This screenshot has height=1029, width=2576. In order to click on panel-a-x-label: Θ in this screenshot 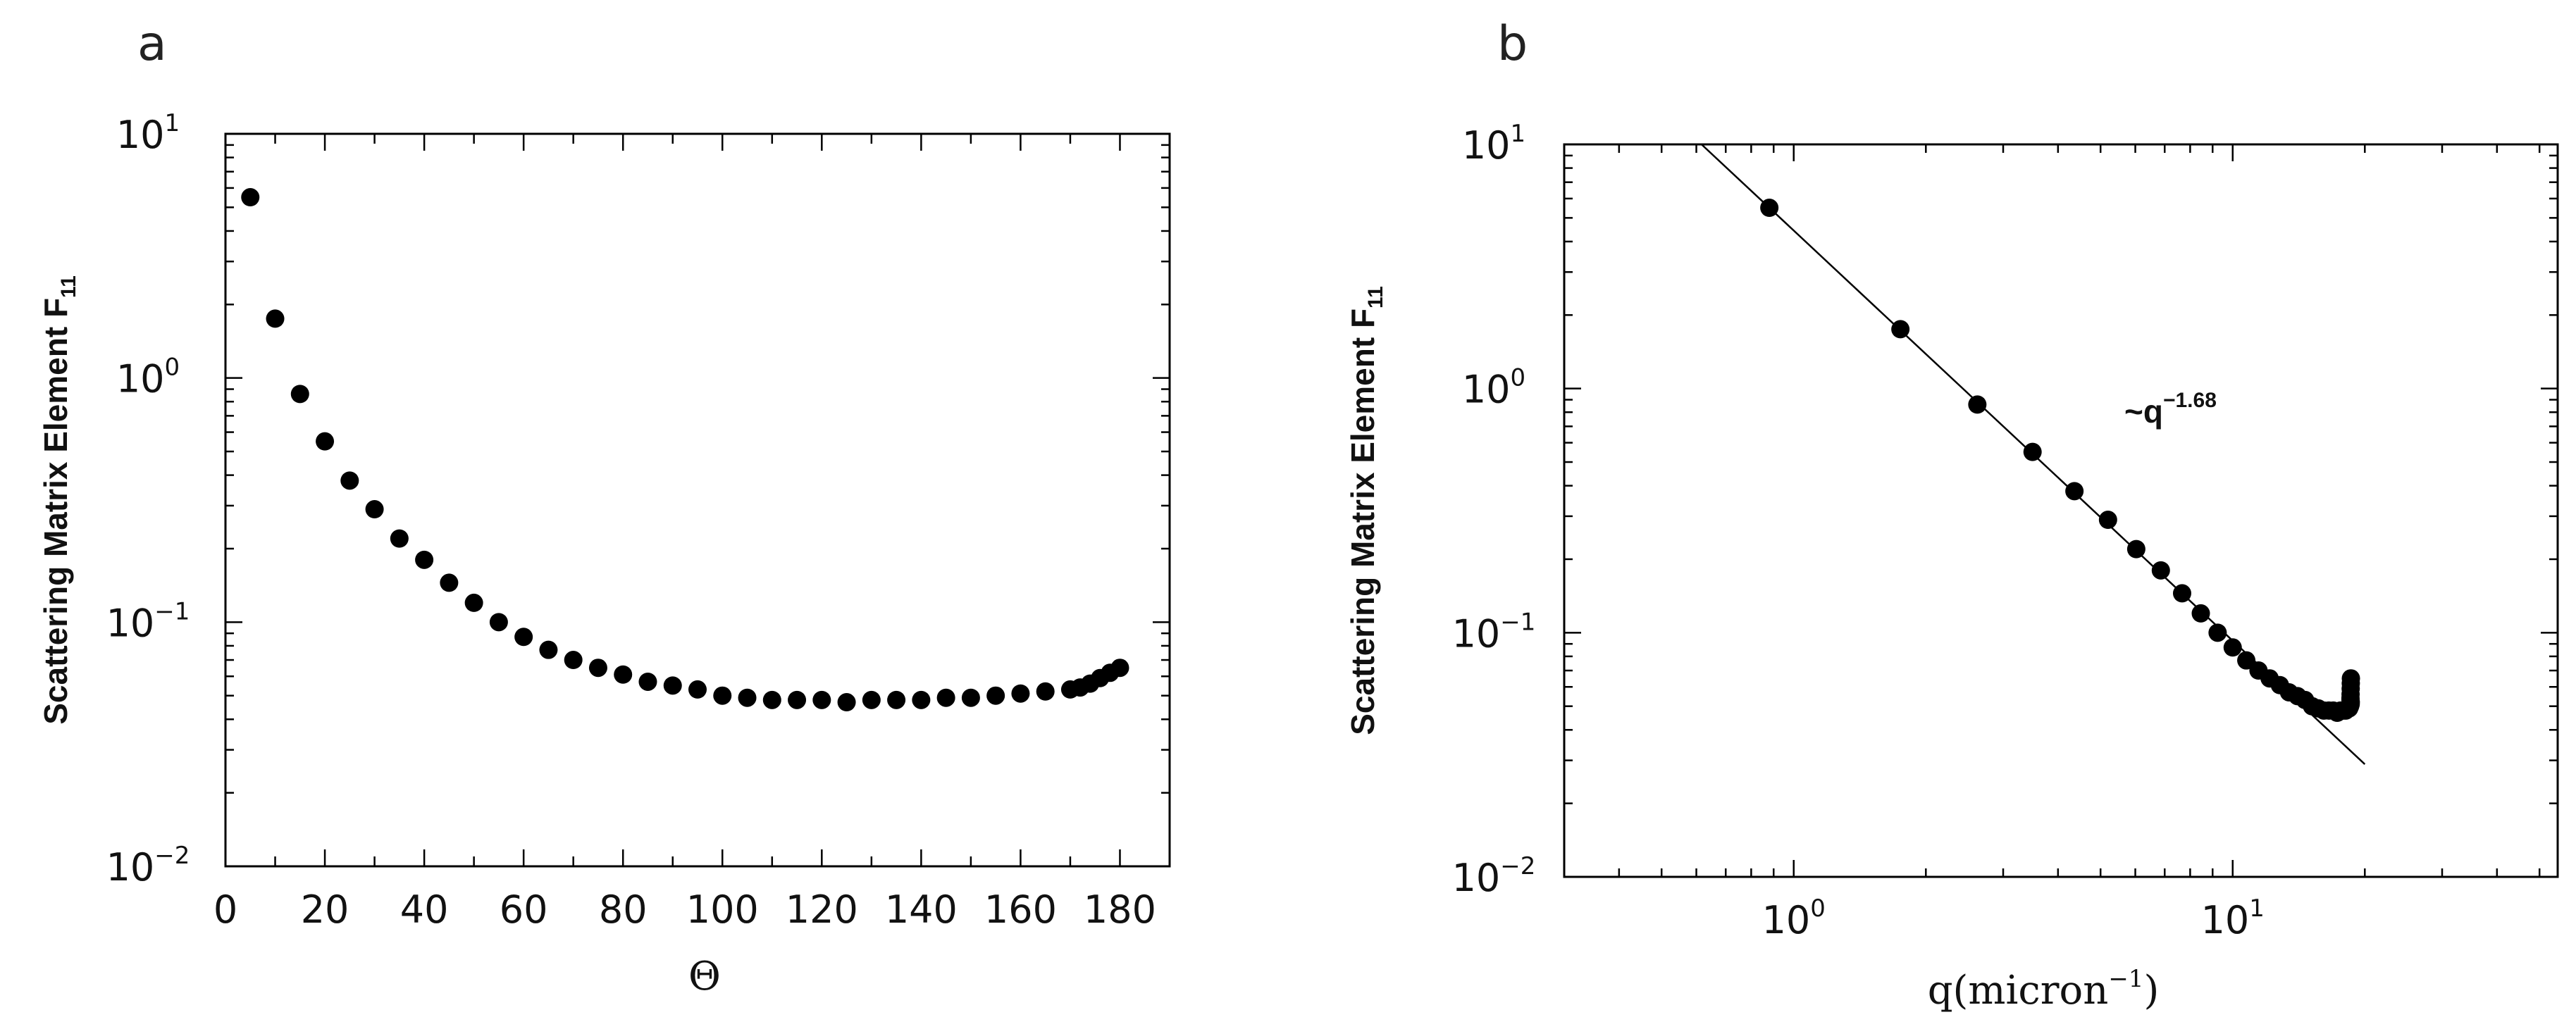, I will do `click(704, 976)`.